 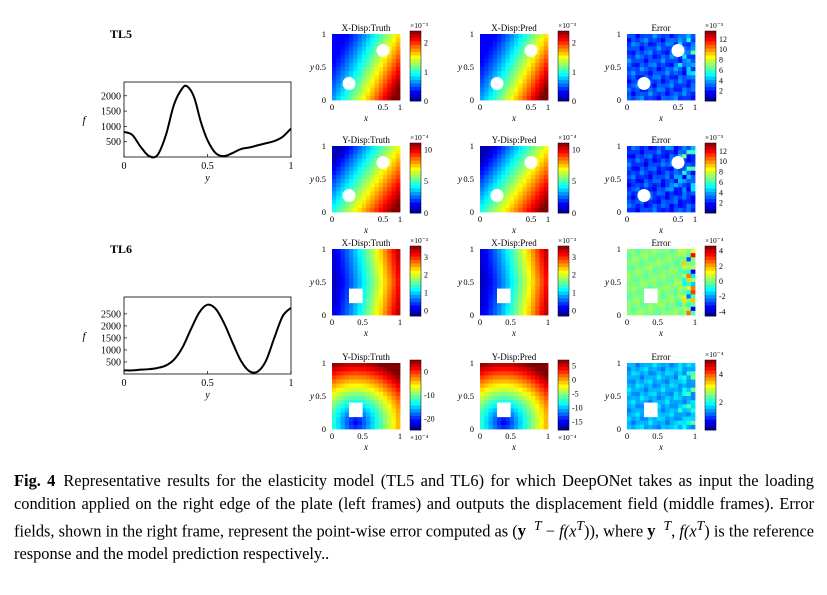 What do you see at coordinates (207, 338) in the screenshot?
I see `load-curve` at bounding box center [207, 338].